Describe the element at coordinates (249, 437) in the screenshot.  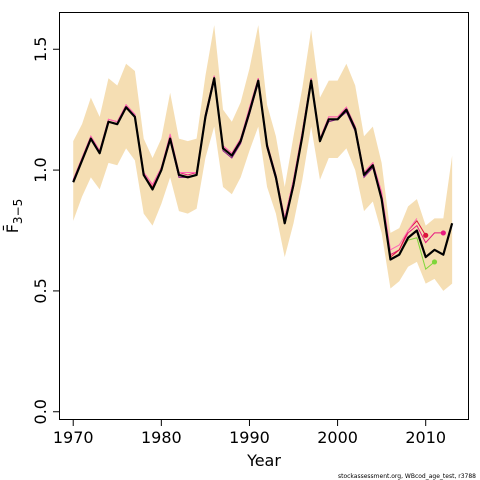
I see `x-tick-label-1990: 1990` at that location.